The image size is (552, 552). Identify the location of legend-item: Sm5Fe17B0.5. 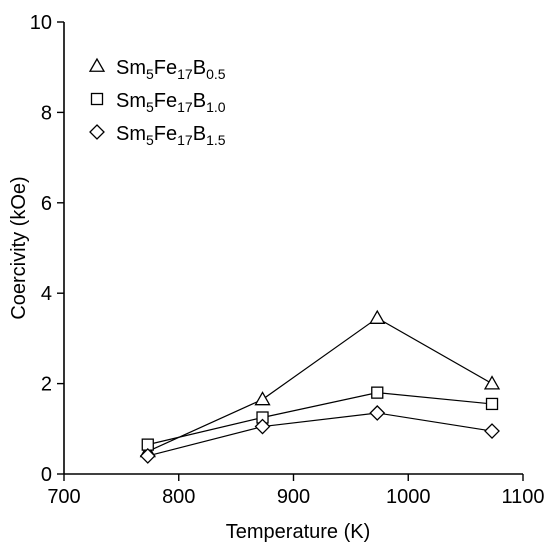
(157, 69).